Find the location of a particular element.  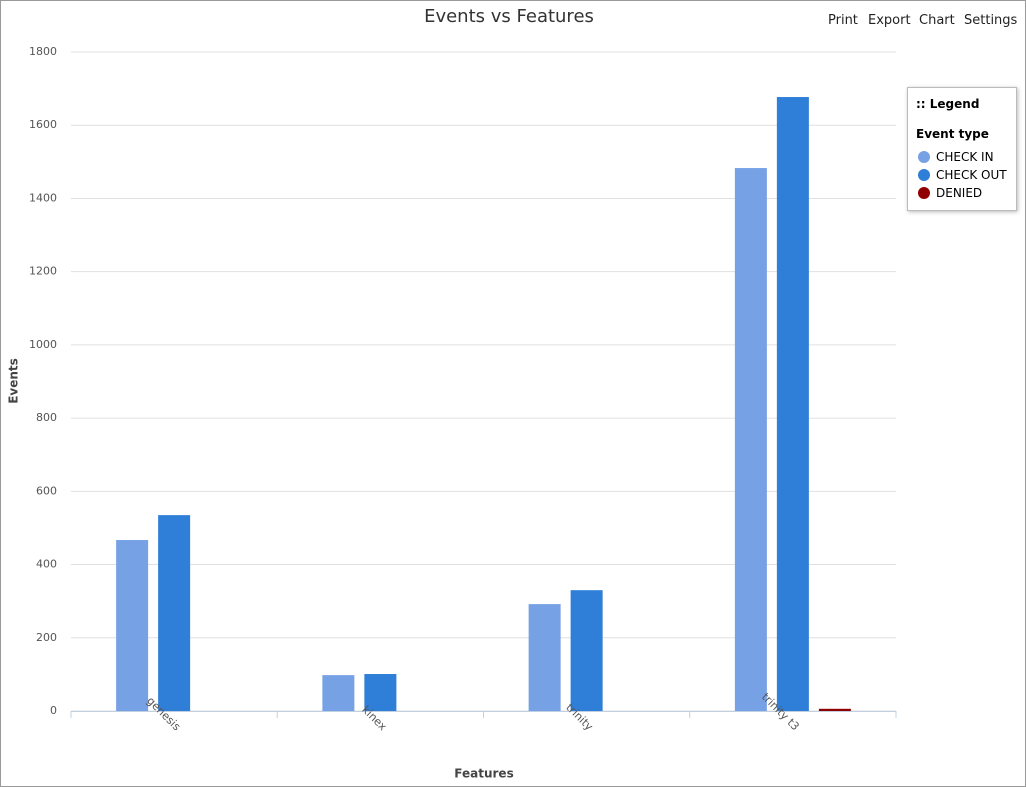

legend-item: DENIED is located at coordinates (950, 193).